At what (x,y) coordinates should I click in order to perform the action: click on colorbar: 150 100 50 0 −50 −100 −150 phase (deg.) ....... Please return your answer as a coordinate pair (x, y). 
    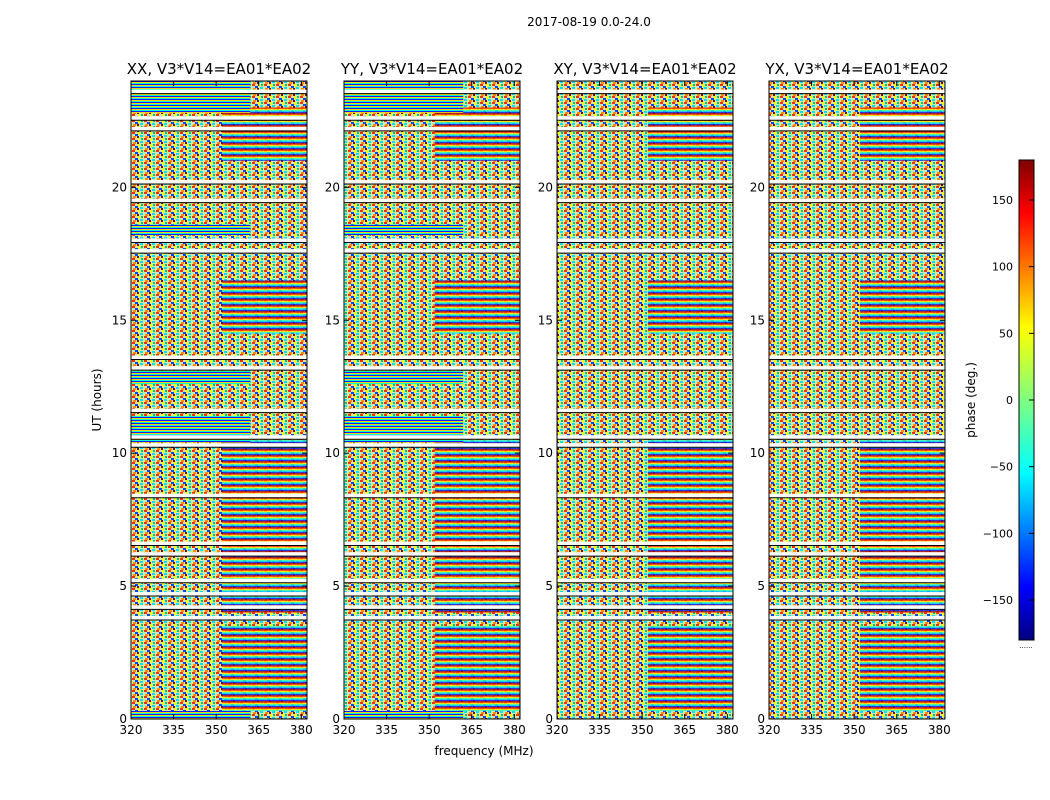
    Looking at the image, I should click on (999, 404).